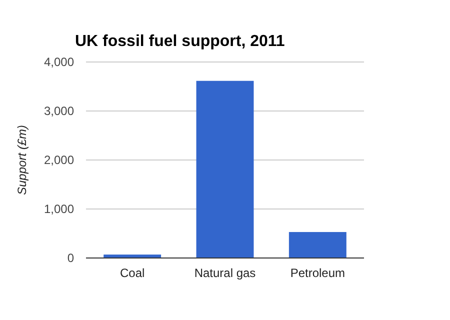  I want to click on y-tick-label: 4,000, so click(59, 62).